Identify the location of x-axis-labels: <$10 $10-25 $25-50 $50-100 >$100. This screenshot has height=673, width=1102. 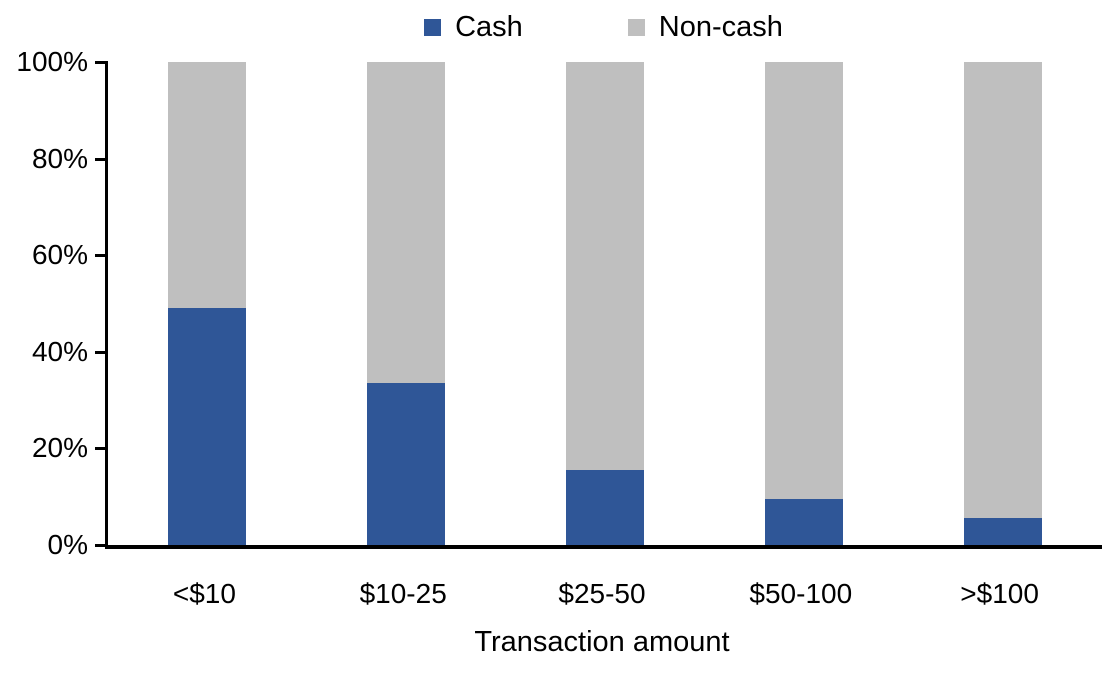
(602, 594).